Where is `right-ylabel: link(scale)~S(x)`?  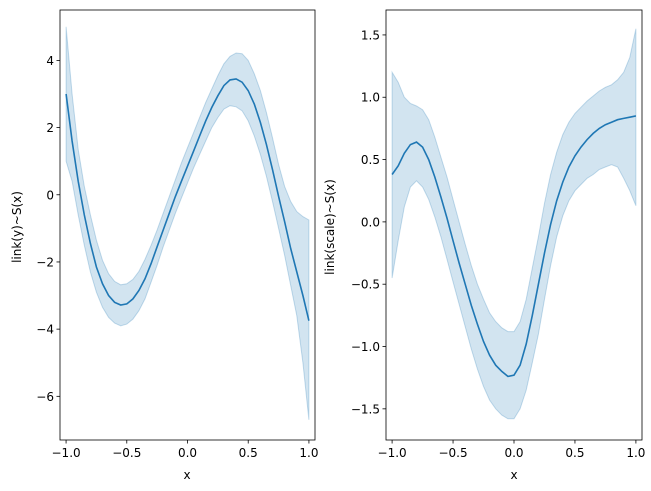
right-ylabel: link(scale)~S(x) is located at coordinates (330, 227).